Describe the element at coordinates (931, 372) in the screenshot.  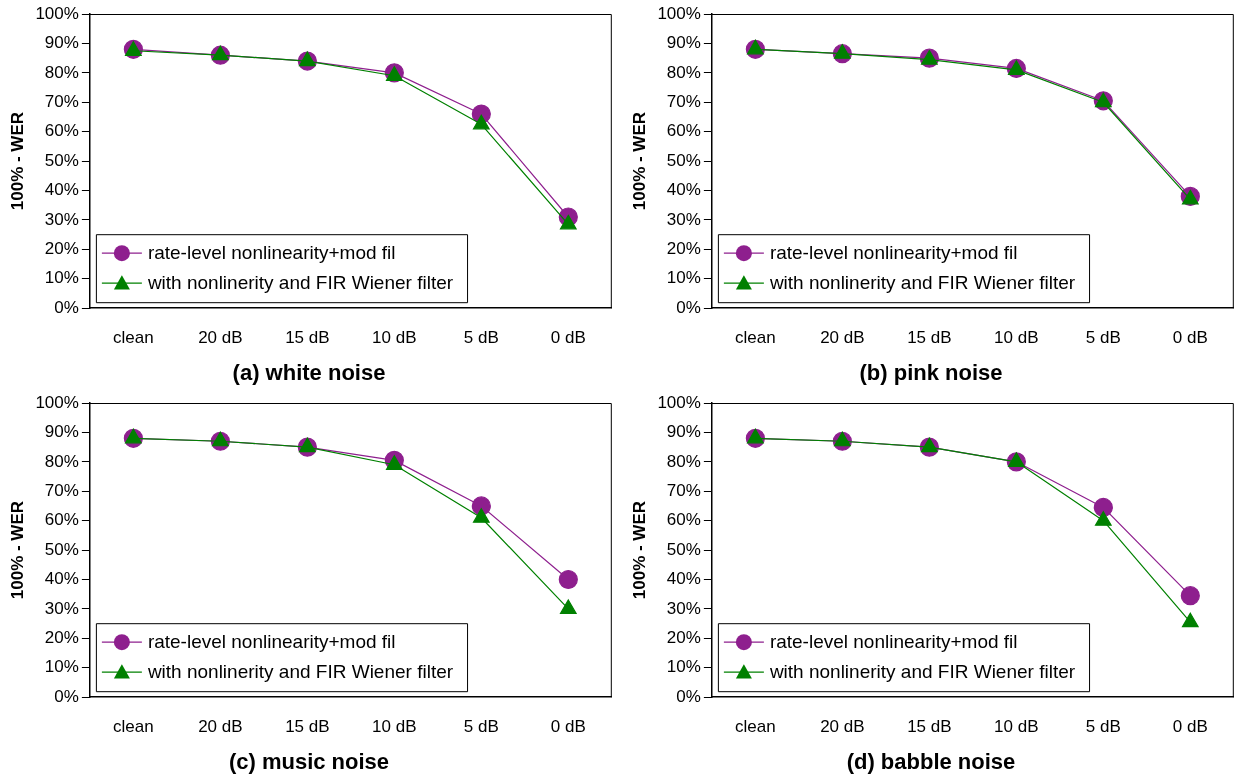
I see `text: (b) pink noise` at that location.